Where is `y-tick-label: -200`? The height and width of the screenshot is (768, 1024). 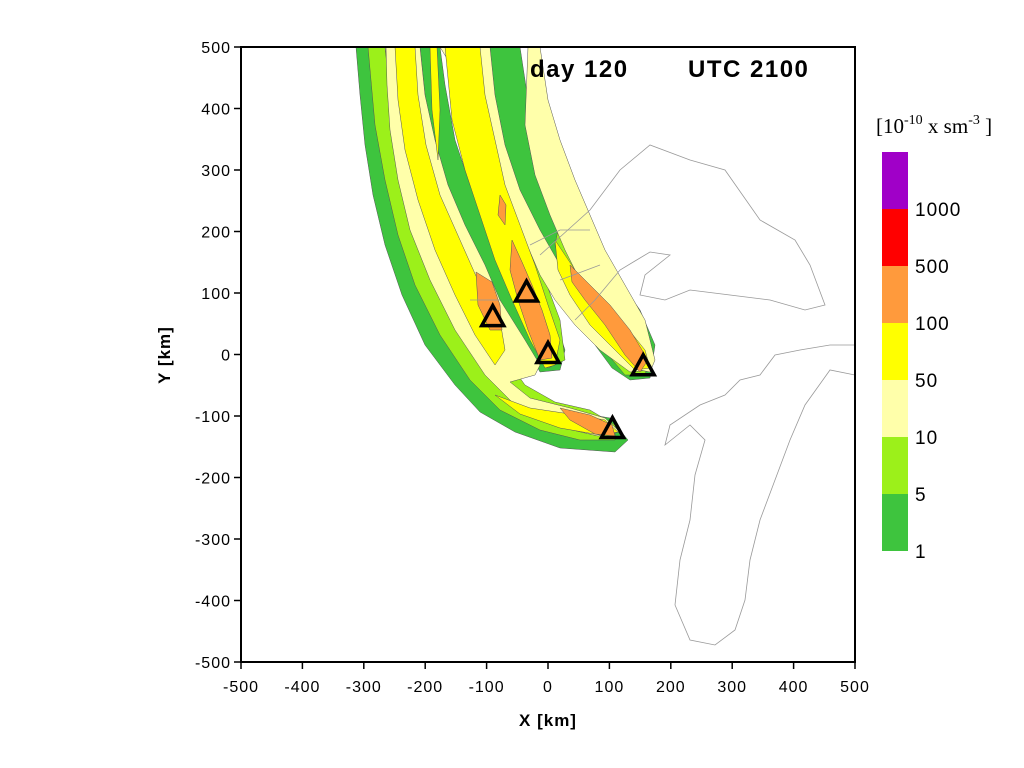 y-tick-label: -200 is located at coordinates (213, 479).